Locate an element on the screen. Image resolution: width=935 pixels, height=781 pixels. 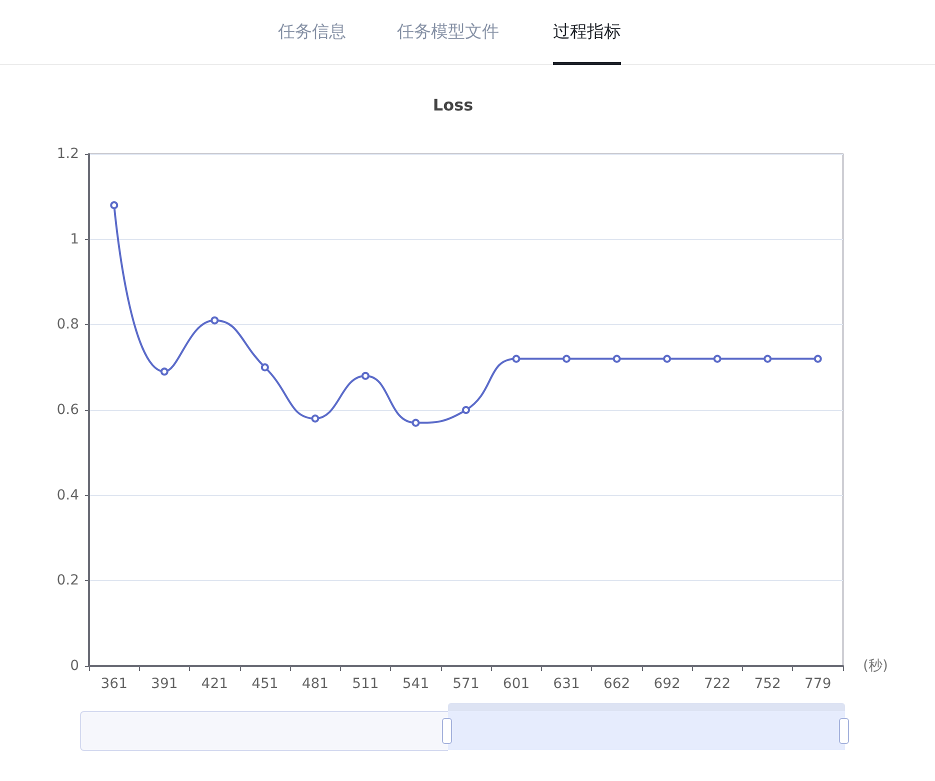
chart-title: Loss is located at coordinates (453, 105).